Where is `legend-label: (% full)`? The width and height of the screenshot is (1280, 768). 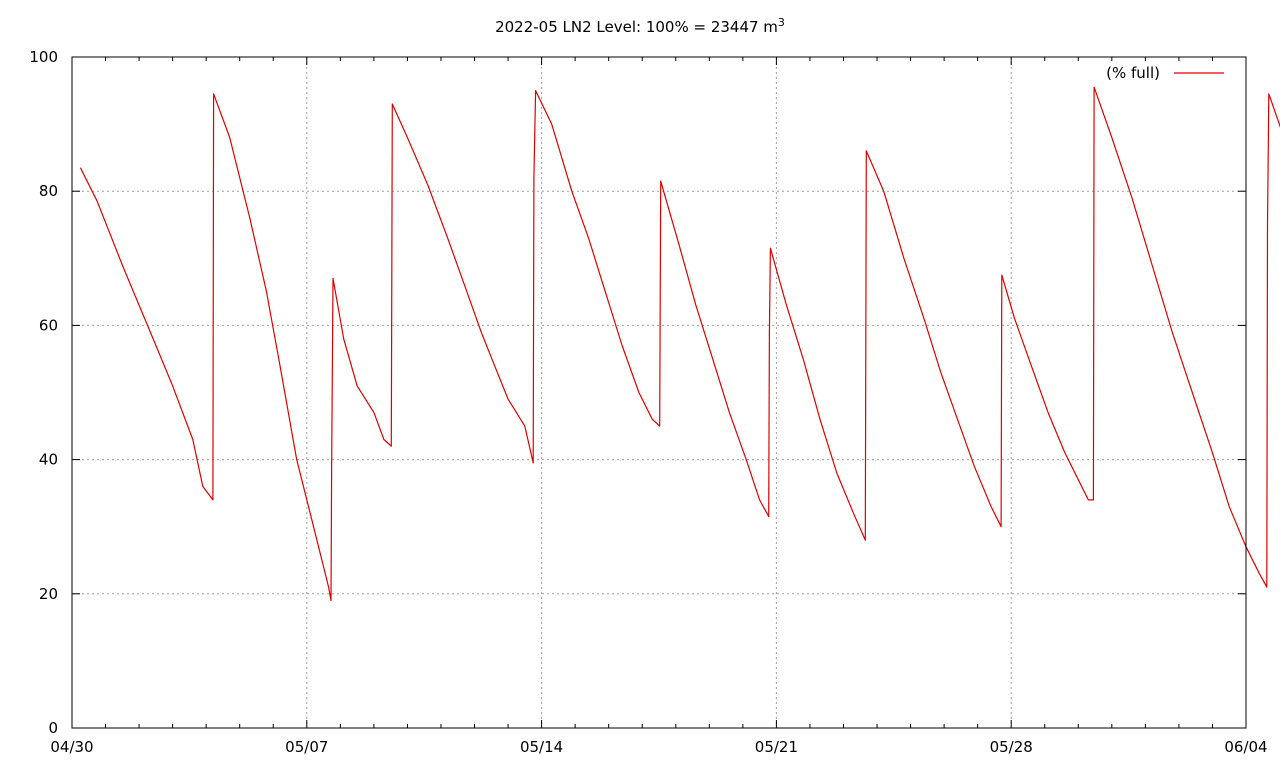
legend-label: (% full) is located at coordinates (1133, 73).